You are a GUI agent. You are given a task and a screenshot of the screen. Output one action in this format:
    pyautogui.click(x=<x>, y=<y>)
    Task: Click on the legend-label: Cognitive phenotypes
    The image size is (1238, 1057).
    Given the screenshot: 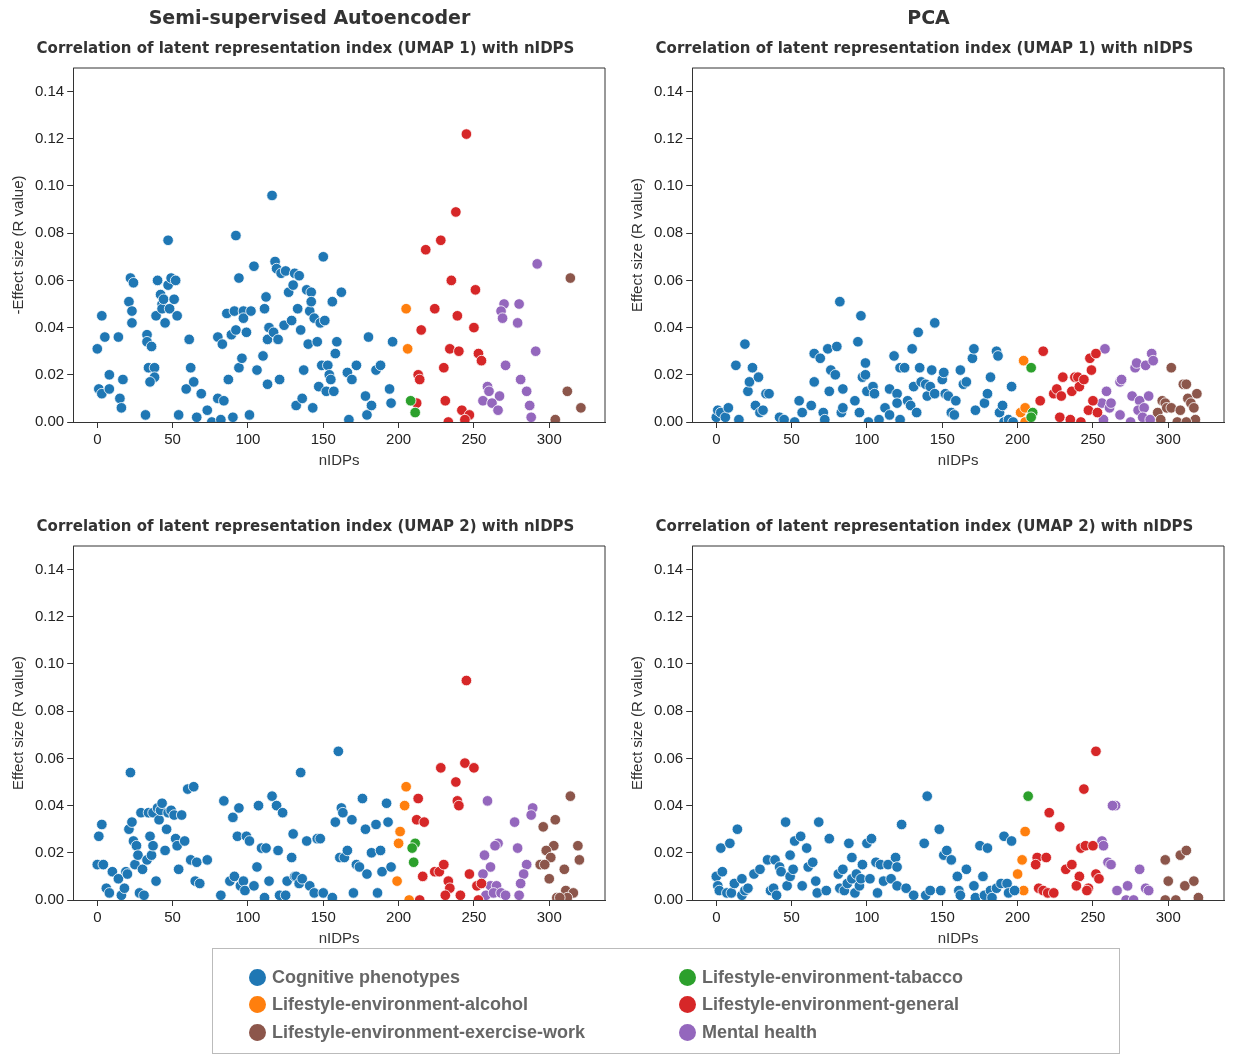 What is the action you would take?
    pyautogui.click(x=366, y=978)
    